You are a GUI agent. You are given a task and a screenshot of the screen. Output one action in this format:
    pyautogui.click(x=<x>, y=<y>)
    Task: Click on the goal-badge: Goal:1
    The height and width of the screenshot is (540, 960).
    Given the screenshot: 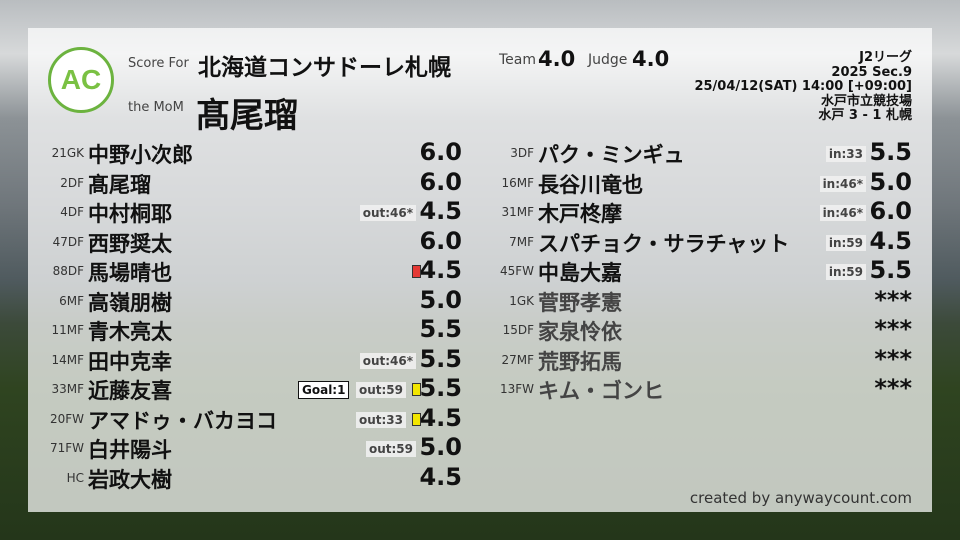 What is the action you would take?
    pyautogui.click(x=324, y=390)
    